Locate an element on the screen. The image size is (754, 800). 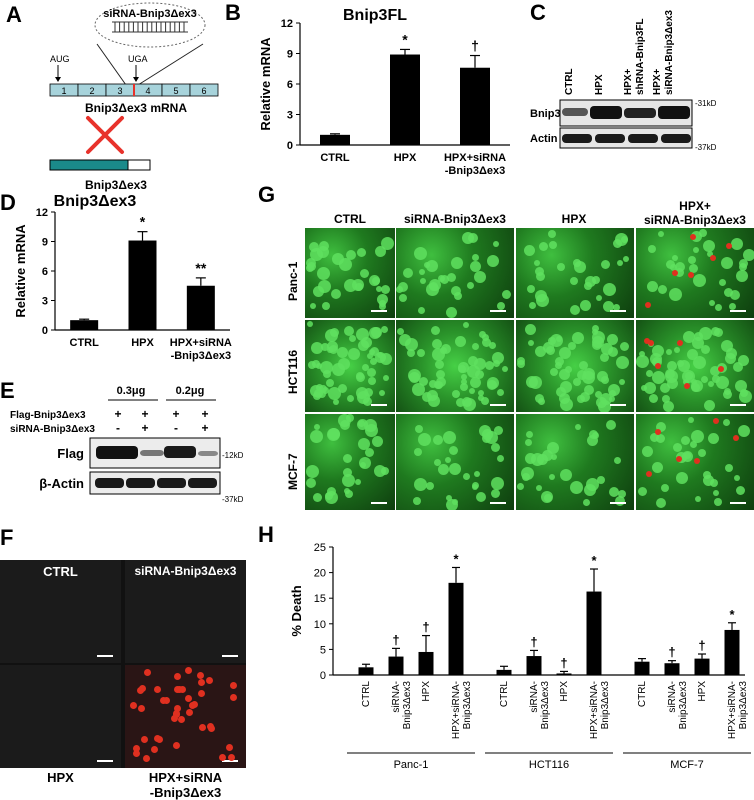
micrograph-f-hpx-sirna is located at coordinates (185, 716).